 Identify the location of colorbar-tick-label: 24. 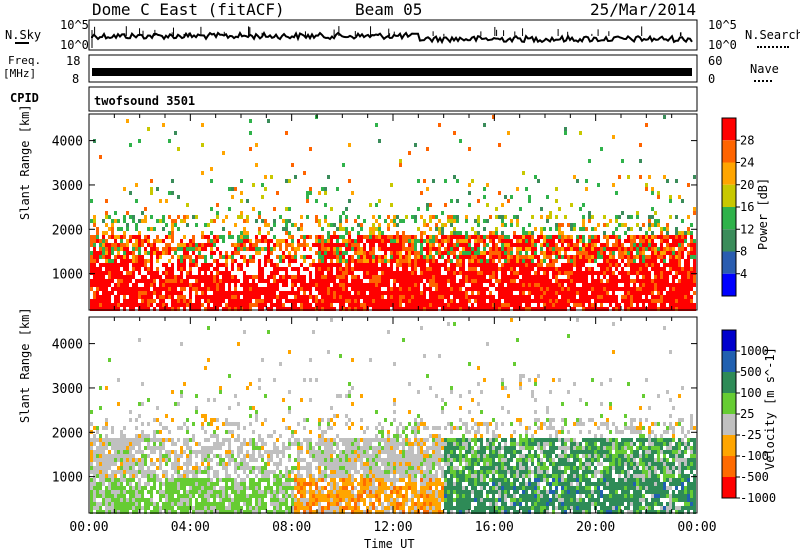
(747, 163).